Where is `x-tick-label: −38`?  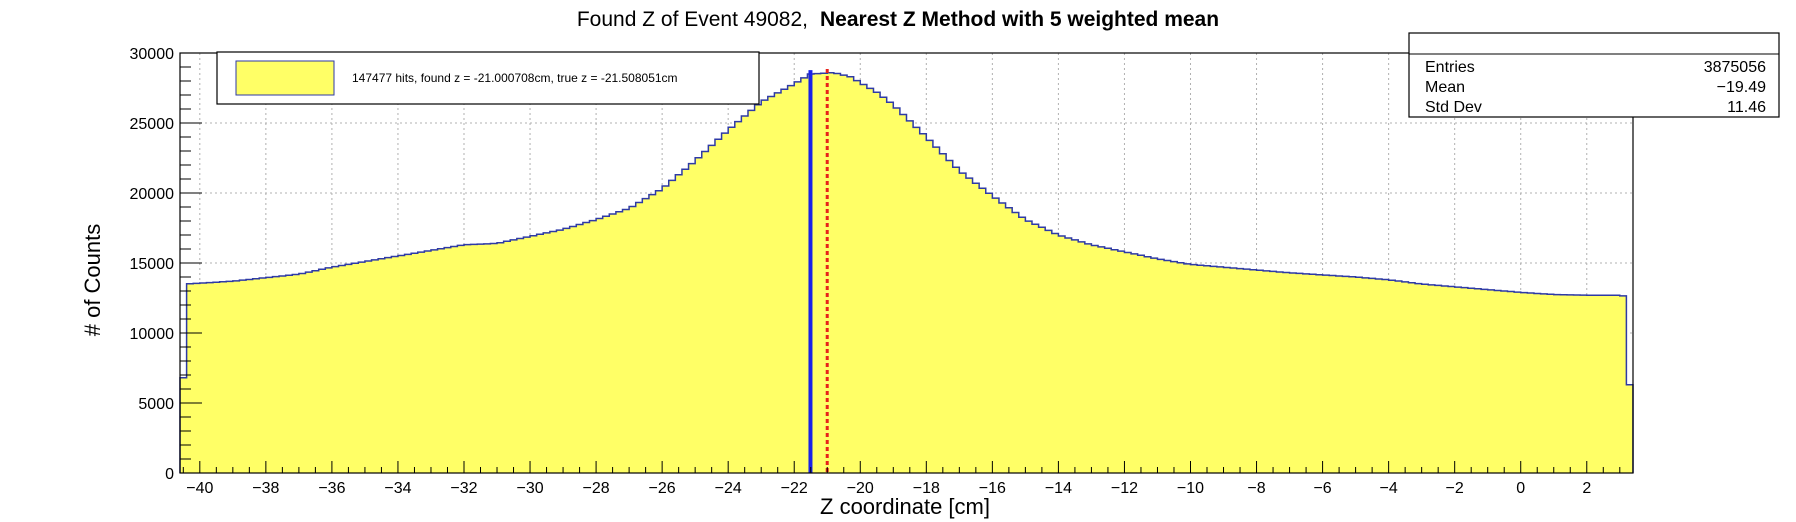
x-tick-label: −38 is located at coordinates (265, 488).